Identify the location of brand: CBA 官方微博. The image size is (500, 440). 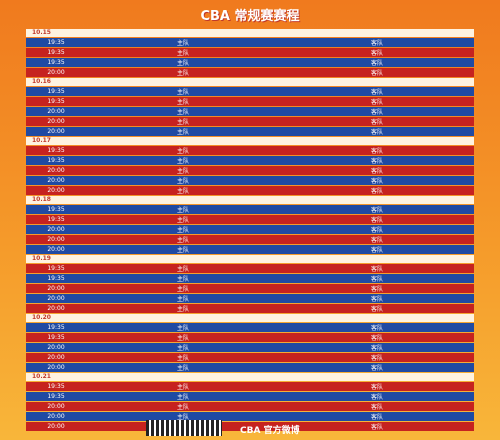
(270, 431).